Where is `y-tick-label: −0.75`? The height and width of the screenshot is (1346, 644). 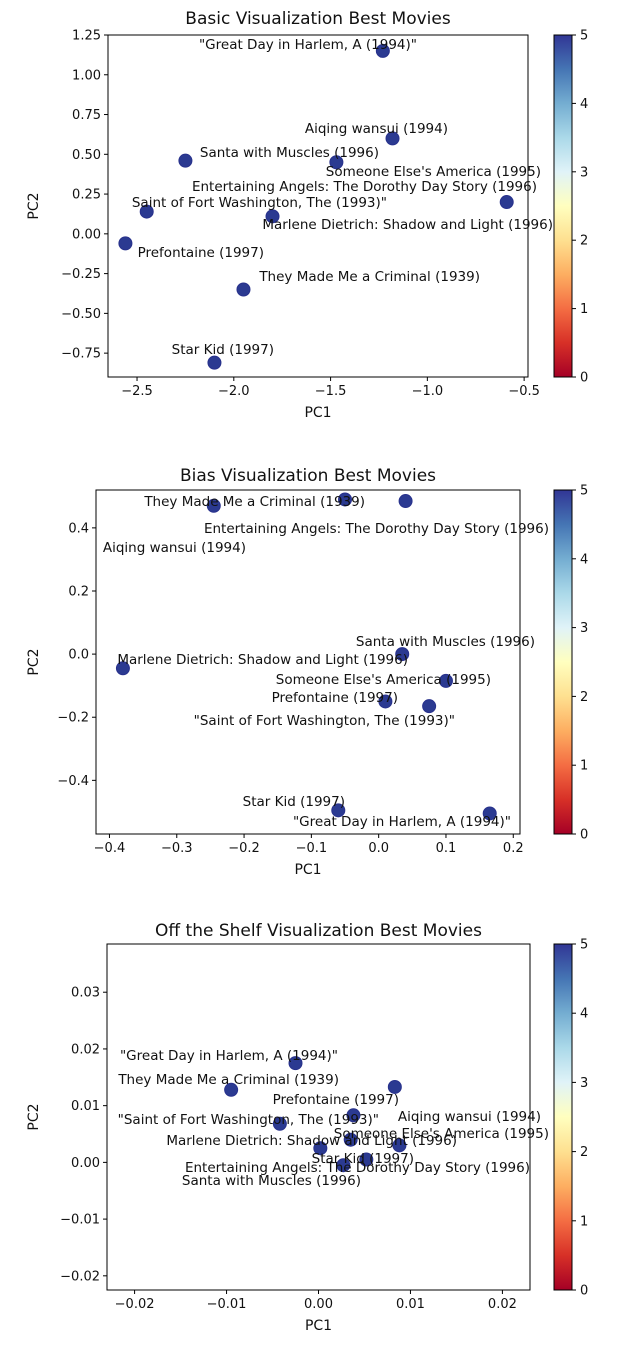 y-tick-label: −0.75 is located at coordinates (81, 354).